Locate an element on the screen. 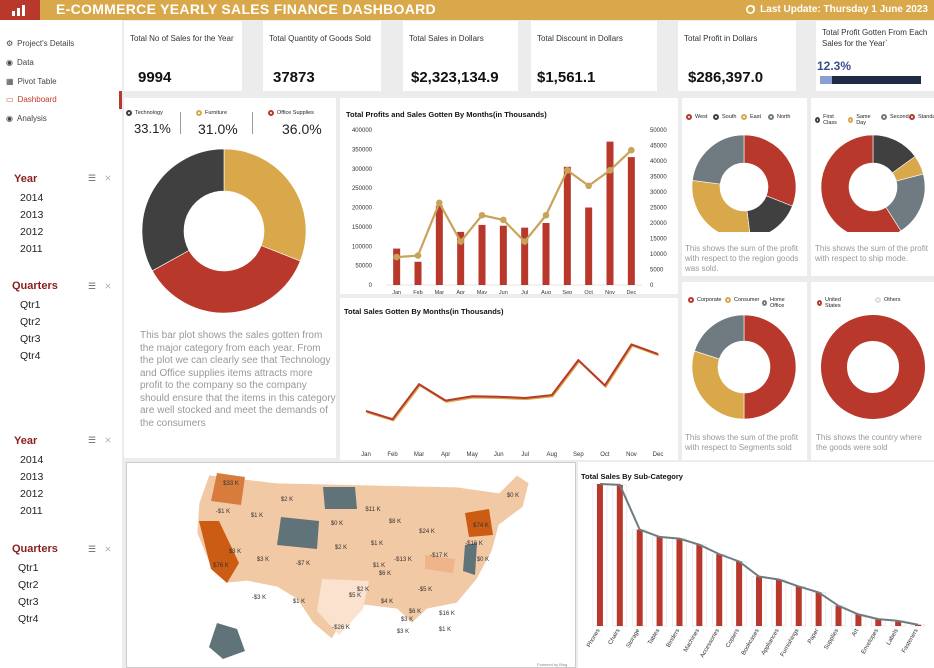 The height and width of the screenshot is (668, 934). y-tick-label: 50000 is located at coordinates (363, 267).